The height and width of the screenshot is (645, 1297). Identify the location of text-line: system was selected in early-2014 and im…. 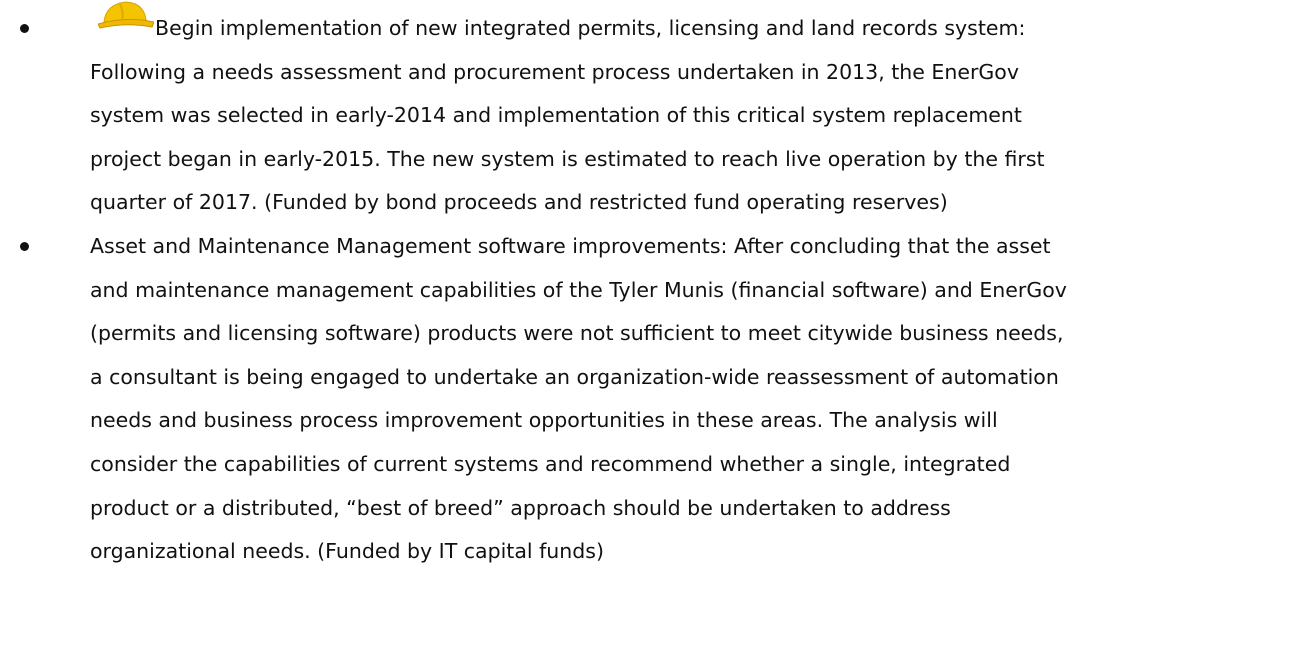
(556, 115).